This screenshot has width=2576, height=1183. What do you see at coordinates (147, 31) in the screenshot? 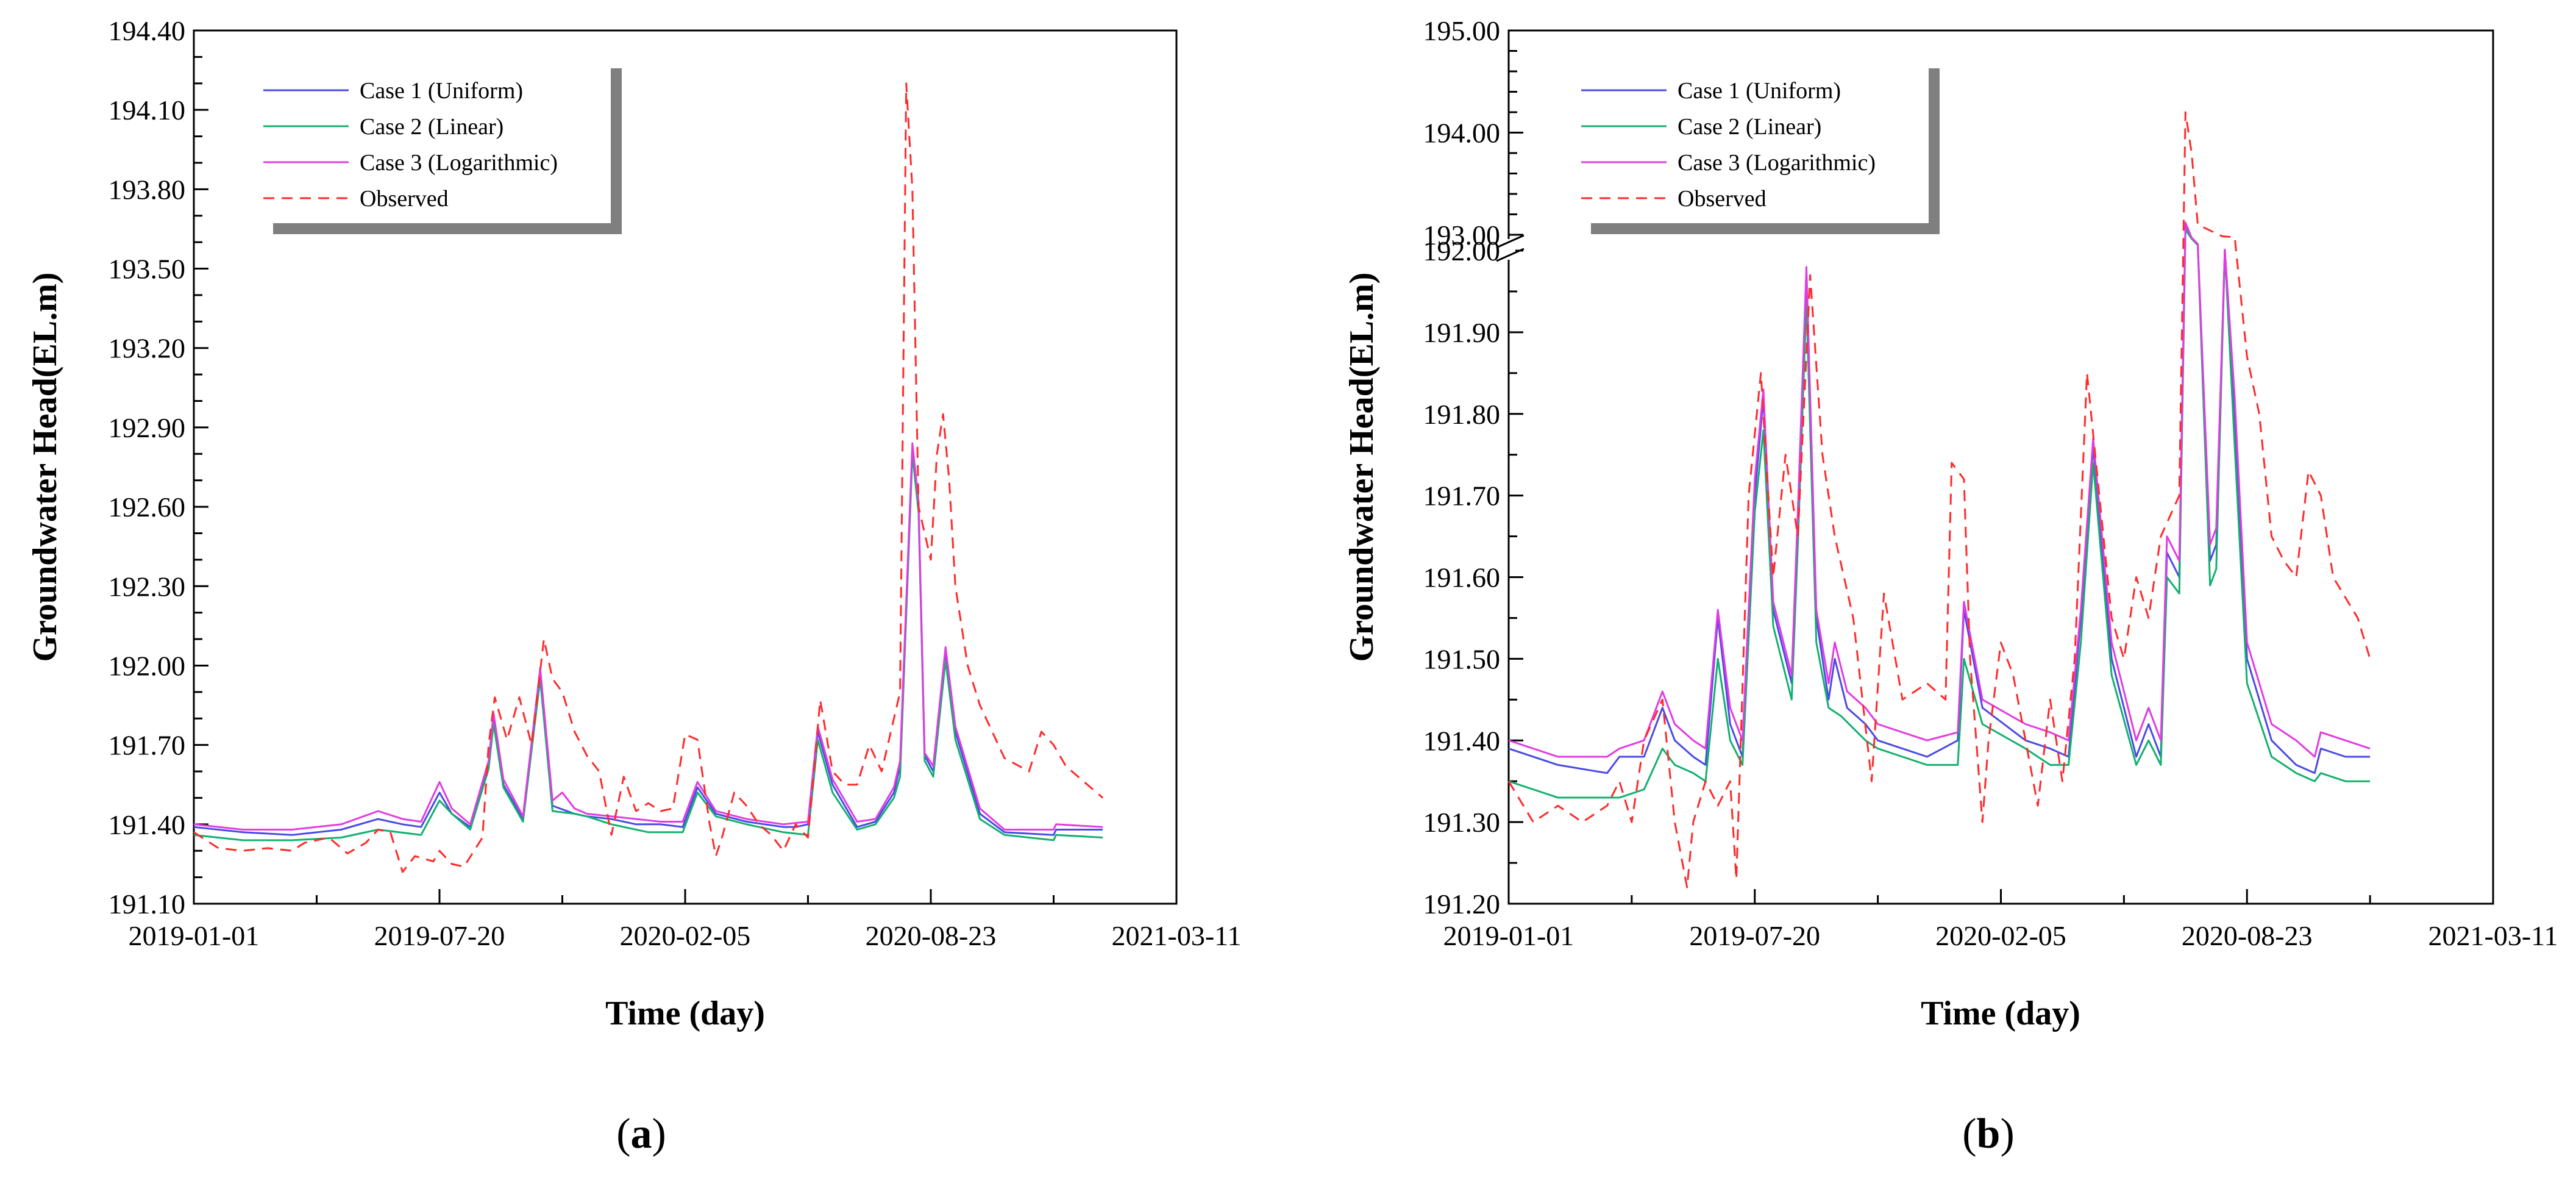
I see `y-tick-label: 194.40` at bounding box center [147, 31].